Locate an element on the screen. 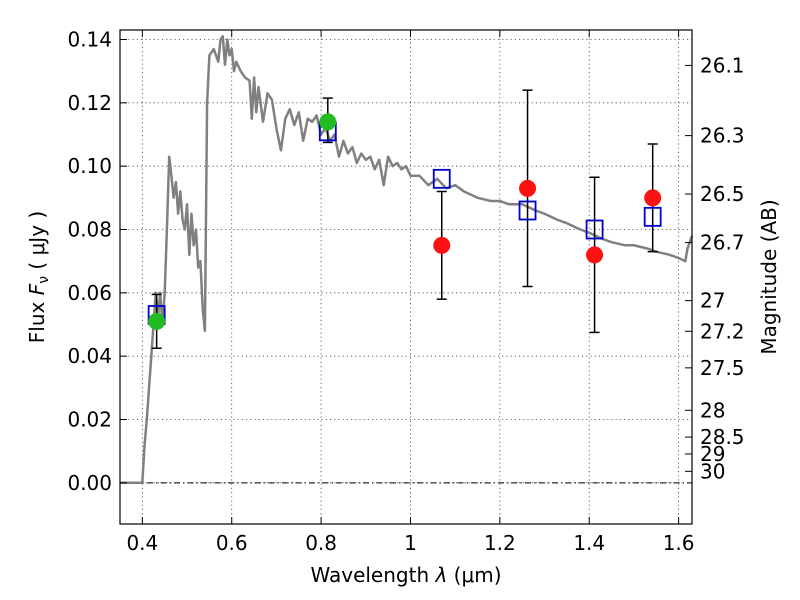 The width and height of the screenshot is (800, 600). magnitude-tick-label: 26.1 is located at coordinates (722, 65).